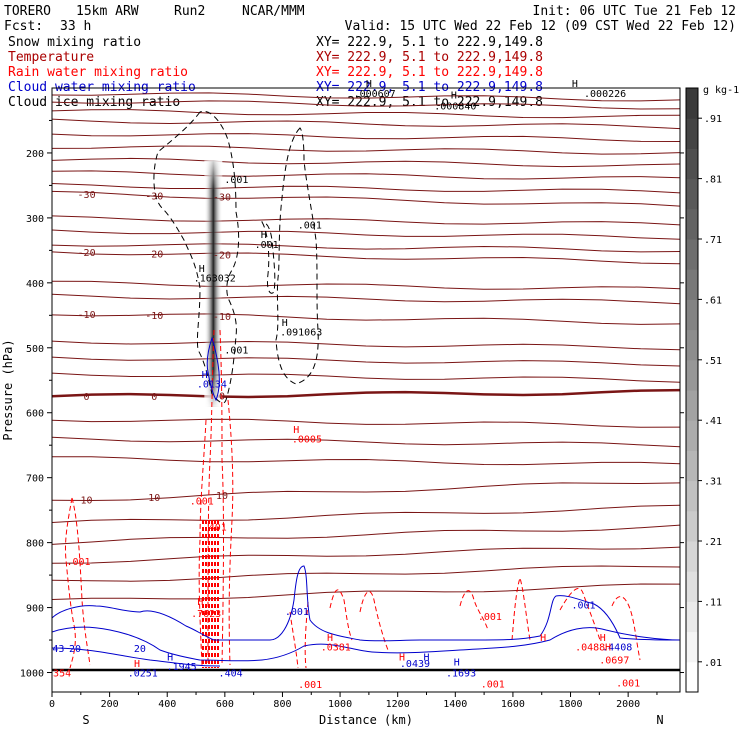 This screenshot has height=740, width=740. What do you see at coordinates (167, 704) in the screenshot?
I see `x-tick-label: 400` at bounding box center [167, 704].